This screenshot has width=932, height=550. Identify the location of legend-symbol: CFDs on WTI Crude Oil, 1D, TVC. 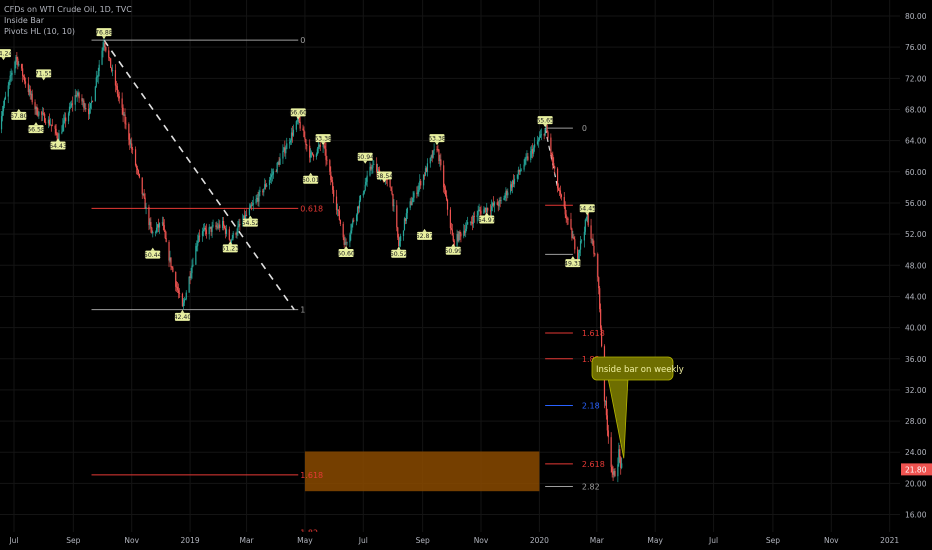
(68, 9).